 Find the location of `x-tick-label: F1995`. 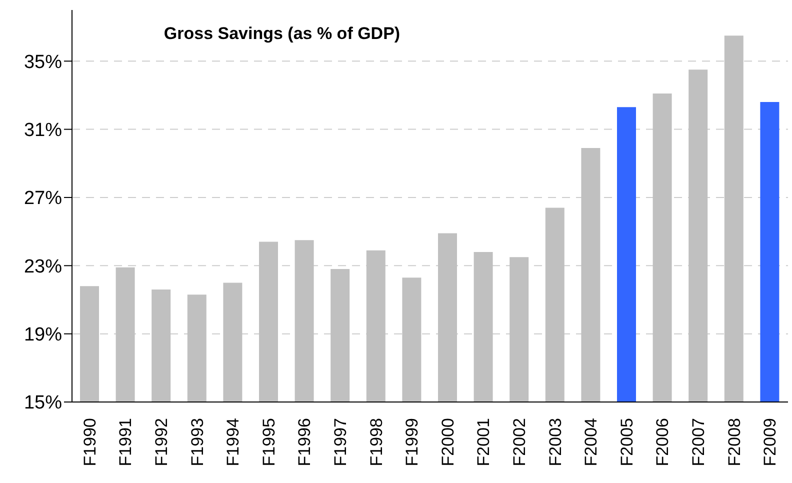

x-tick-label: F1995 is located at coordinates (268, 442).